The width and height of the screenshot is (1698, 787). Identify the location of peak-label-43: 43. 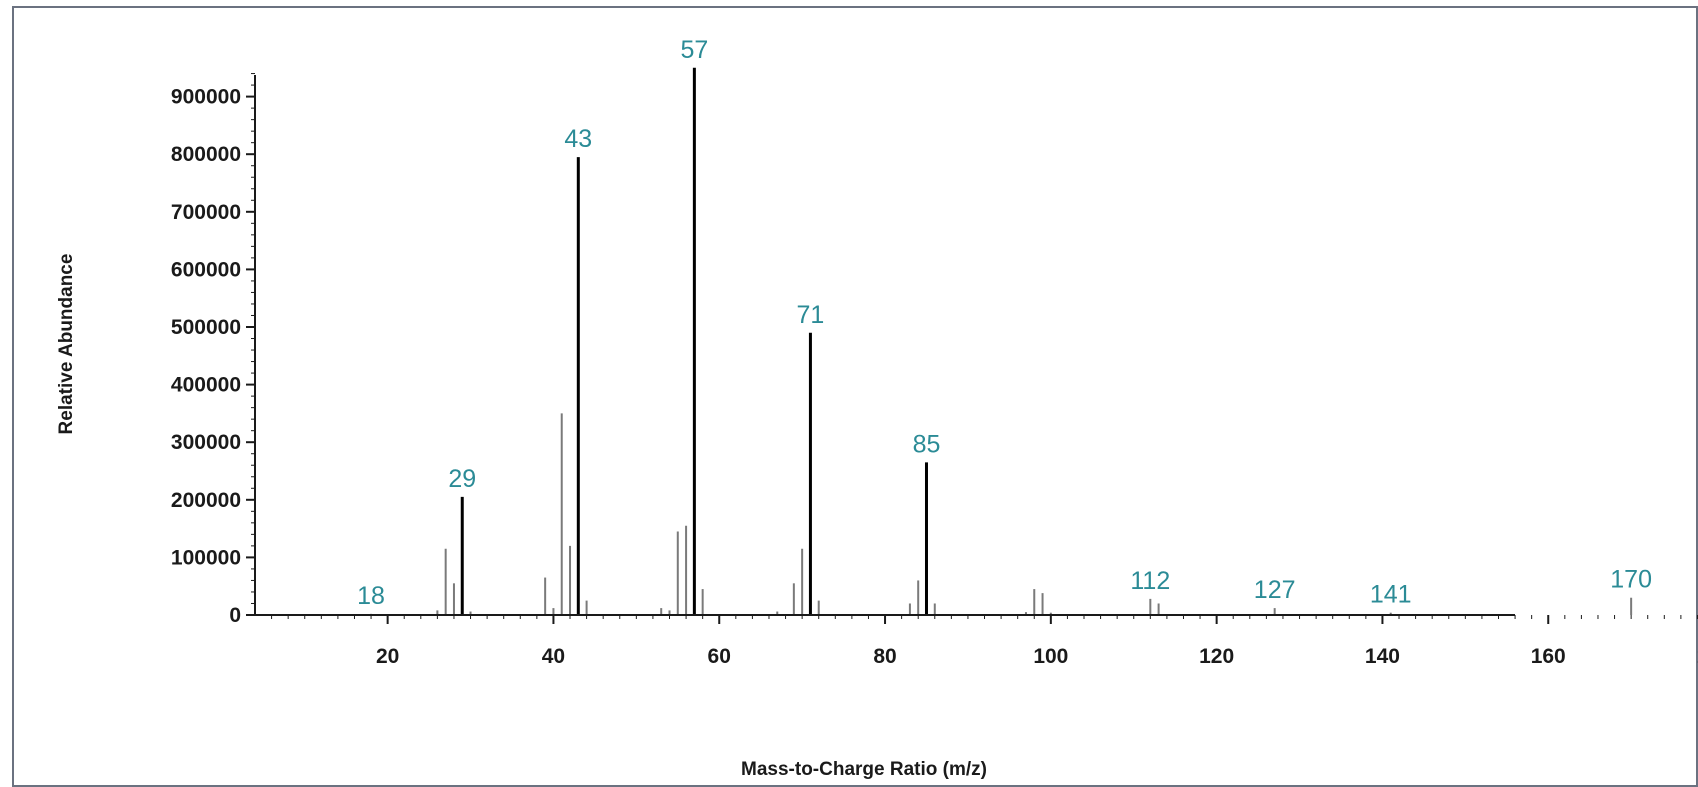
(578, 139).